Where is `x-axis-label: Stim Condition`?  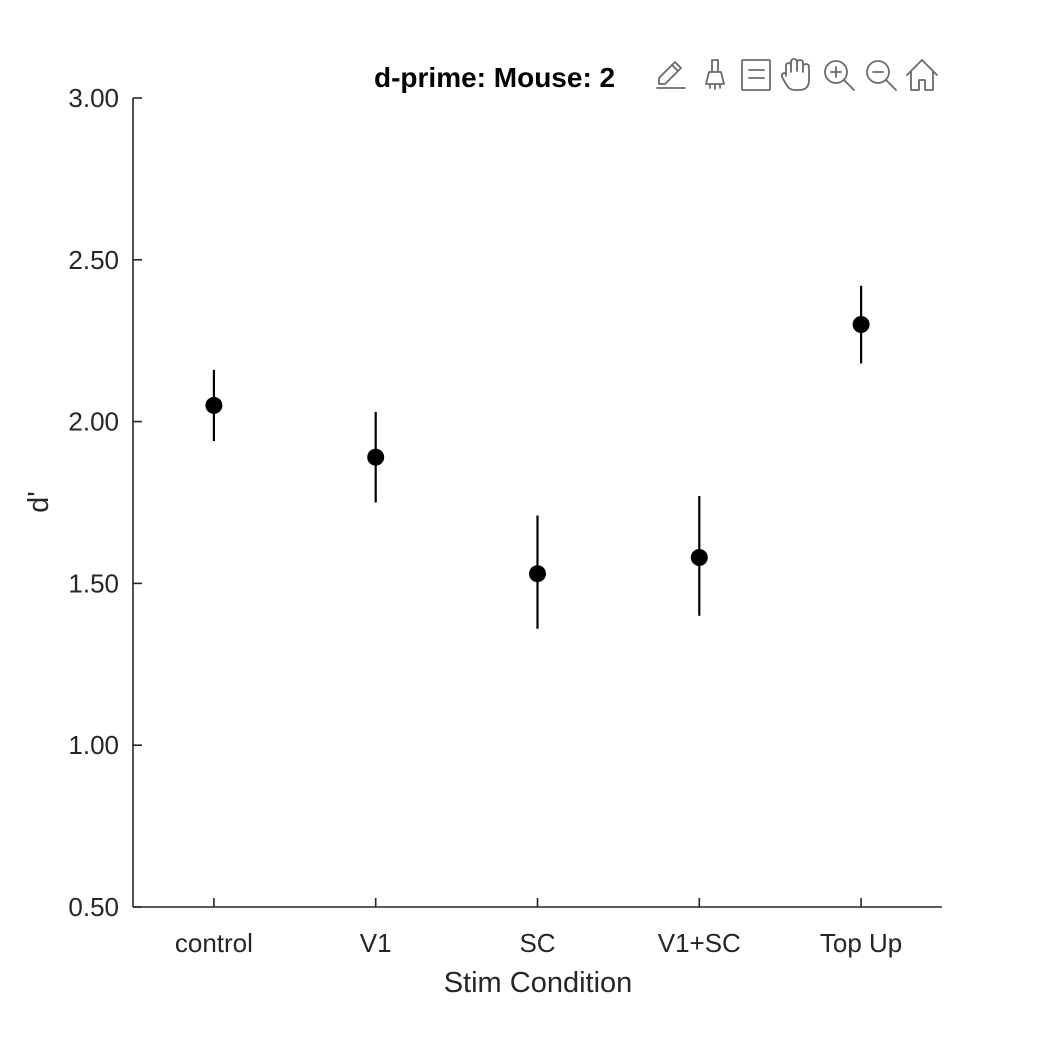 x-axis-label: Stim Condition is located at coordinates (538, 983).